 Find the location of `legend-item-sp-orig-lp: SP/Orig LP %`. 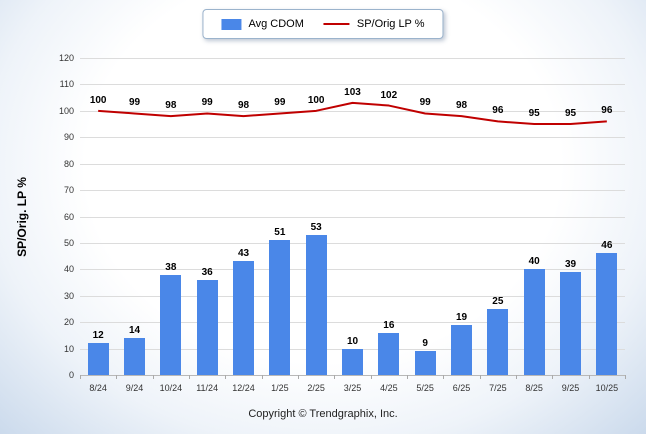

legend-item-sp-orig-lp: SP/Orig LP % is located at coordinates (374, 24).